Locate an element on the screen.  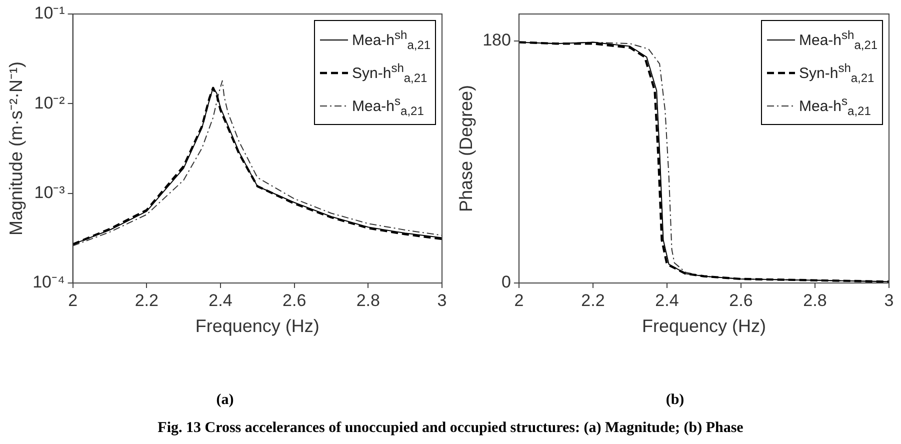
text: (b) is located at coordinates (675, 400).